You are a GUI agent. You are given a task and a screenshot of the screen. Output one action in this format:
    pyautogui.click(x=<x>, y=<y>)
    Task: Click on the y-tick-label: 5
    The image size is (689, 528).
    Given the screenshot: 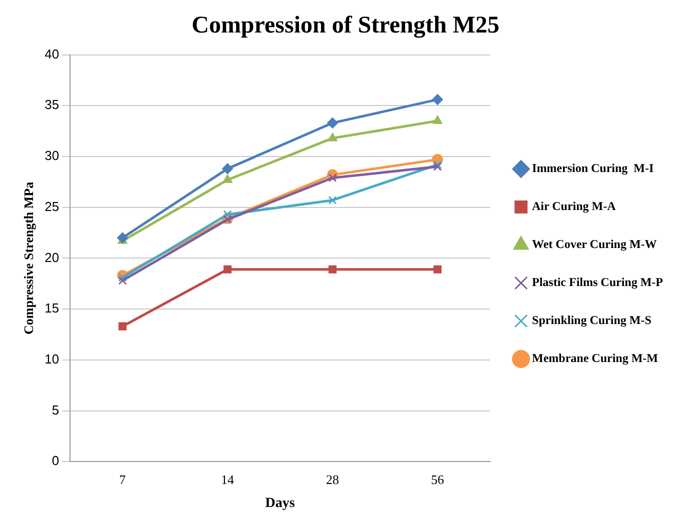 What is the action you would take?
    pyautogui.click(x=56, y=410)
    